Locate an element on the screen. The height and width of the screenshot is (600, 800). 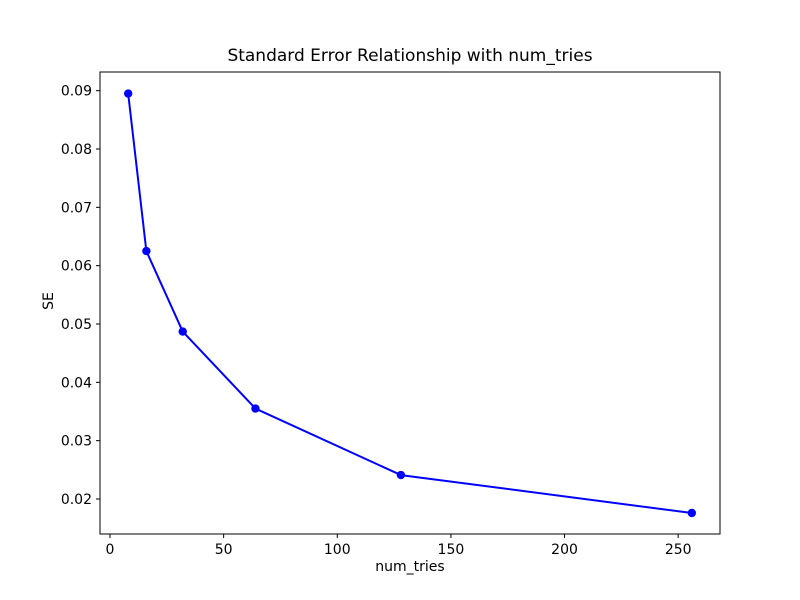
x-tick-label: 50 is located at coordinates (224, 550).